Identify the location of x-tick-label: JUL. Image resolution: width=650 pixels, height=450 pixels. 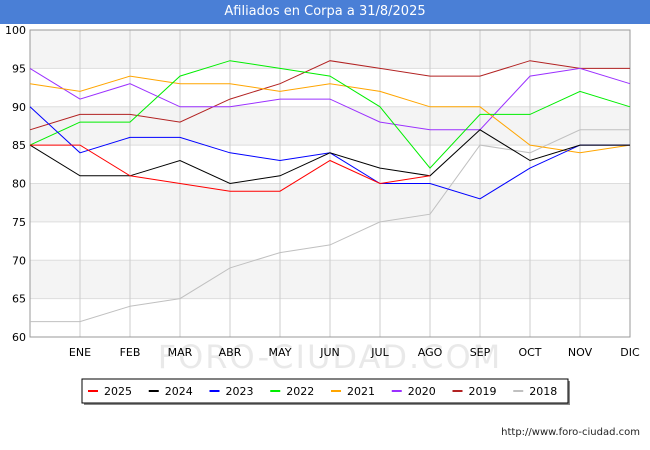
(379, 352).